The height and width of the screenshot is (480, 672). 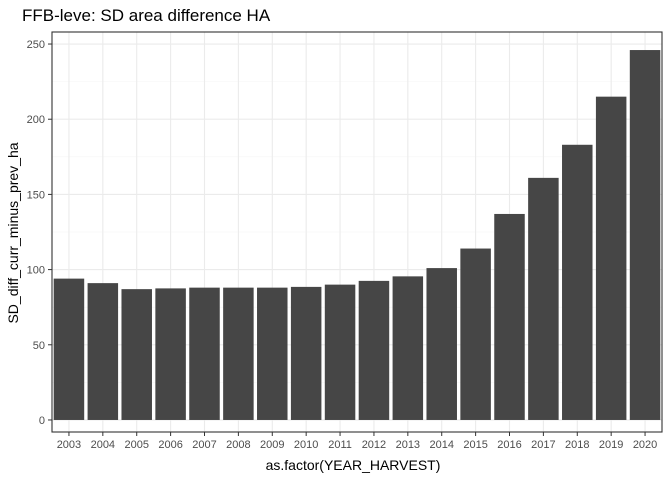 I want to click on x-tick-label: 2006, so click(x=170, y=445).